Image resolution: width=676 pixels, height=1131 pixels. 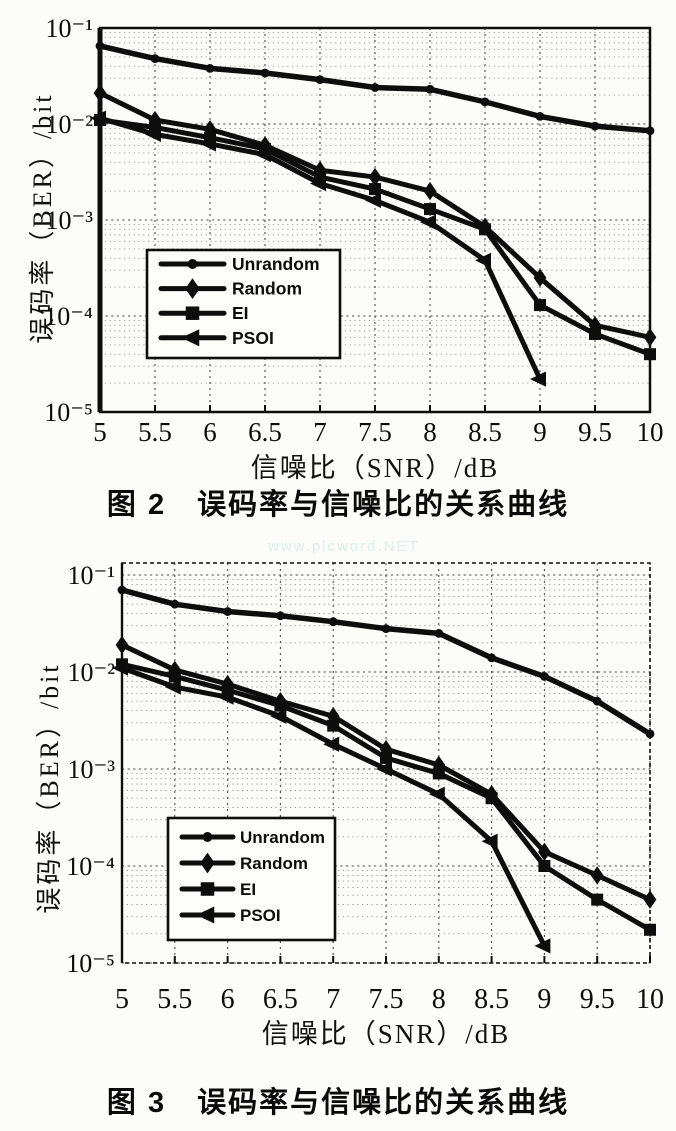 I want to click on x-tick-label: 7, so click(x=320, y=432).